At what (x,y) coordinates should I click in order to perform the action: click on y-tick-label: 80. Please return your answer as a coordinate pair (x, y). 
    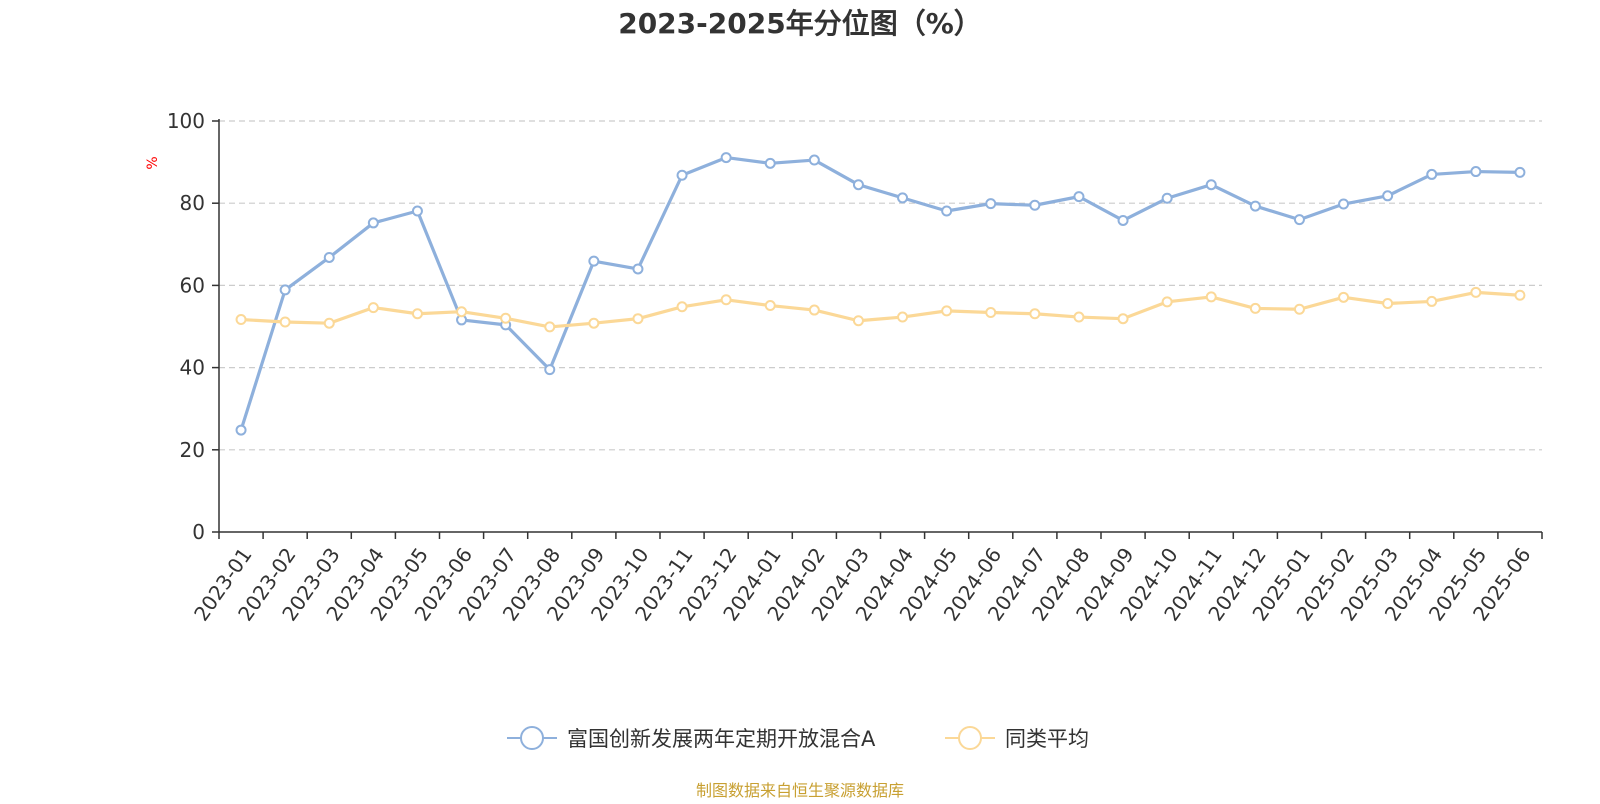
    Looking at the image, I should click on (192, 203).